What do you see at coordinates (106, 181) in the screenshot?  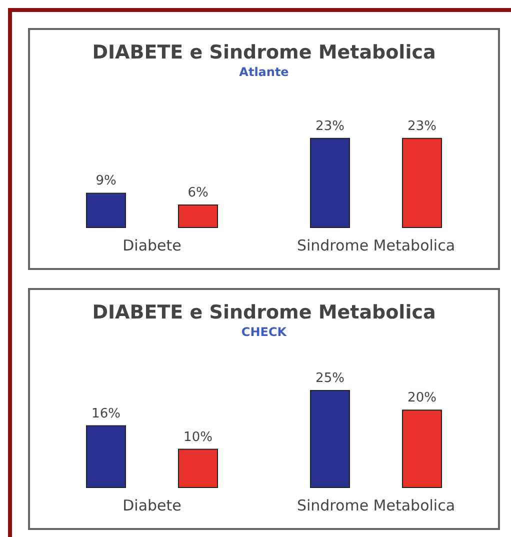 I see `data-label: 9%` at bounding box center [106, 181].